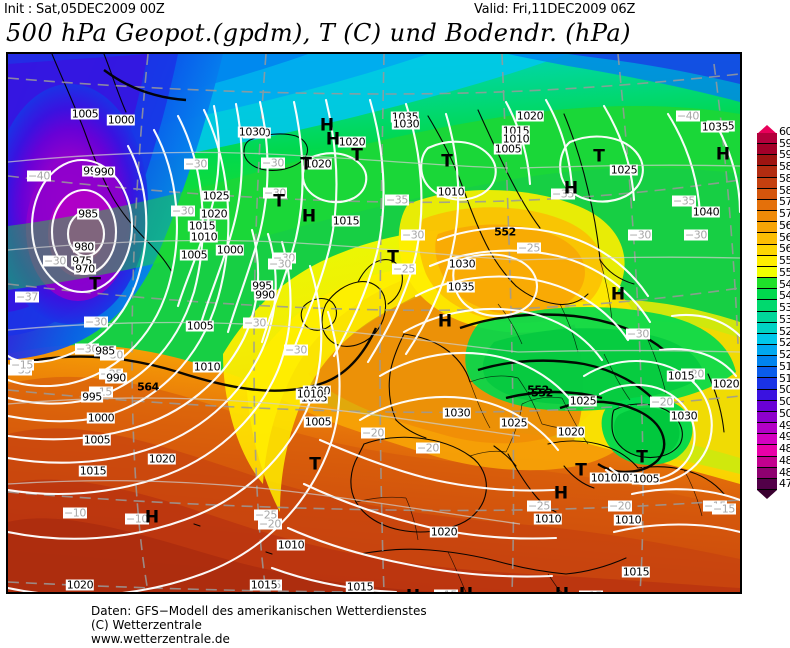 The image size is (790, 648). What do you see at coordinates (767, 494) in the screenshot?
I see `colorbar-bottom-arrow` at bounding box center [767, 494].